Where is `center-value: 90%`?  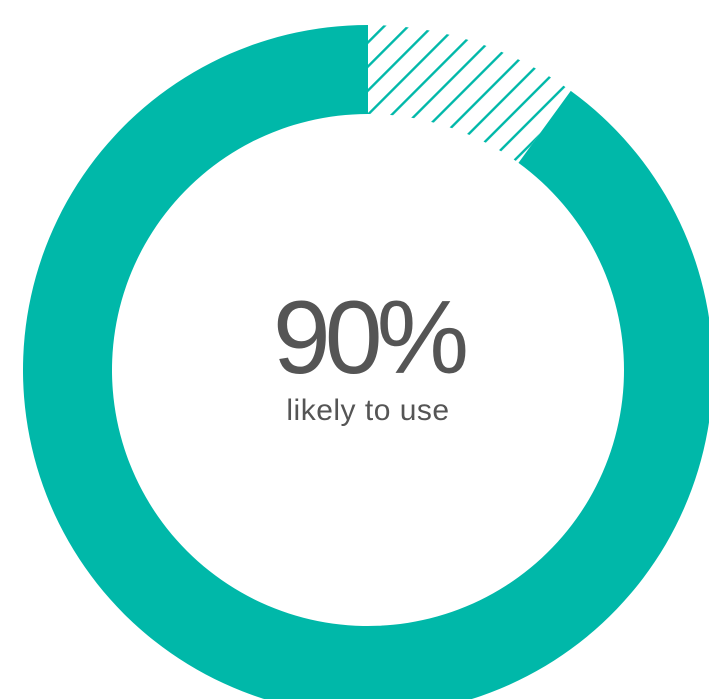
center-value: 90% is located at coordinates (370, 338).